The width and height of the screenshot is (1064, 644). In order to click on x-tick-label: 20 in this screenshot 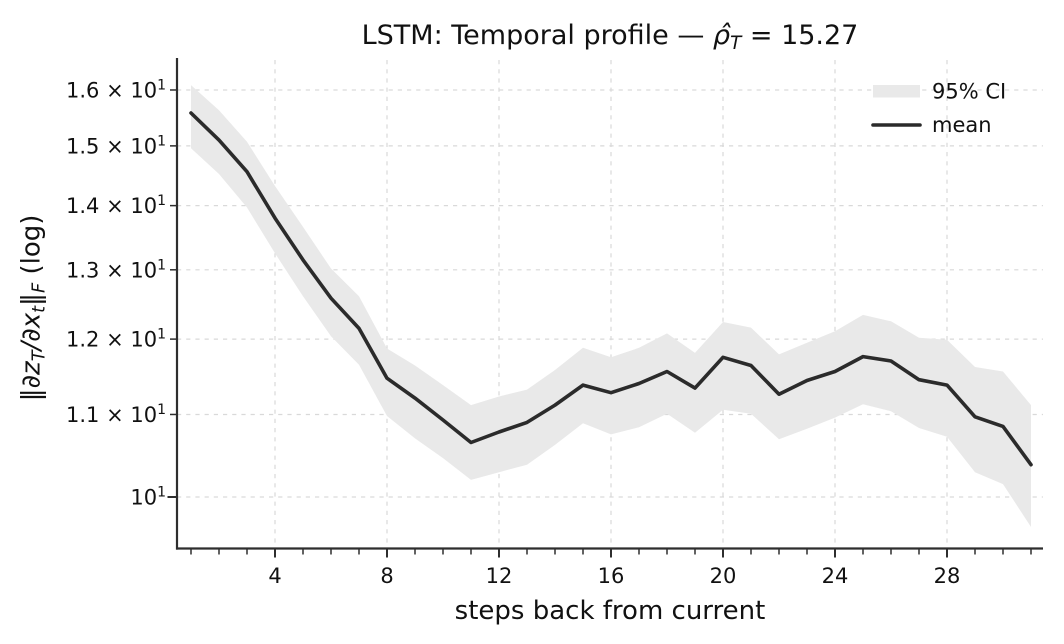, I will do `click(723, 576)`.